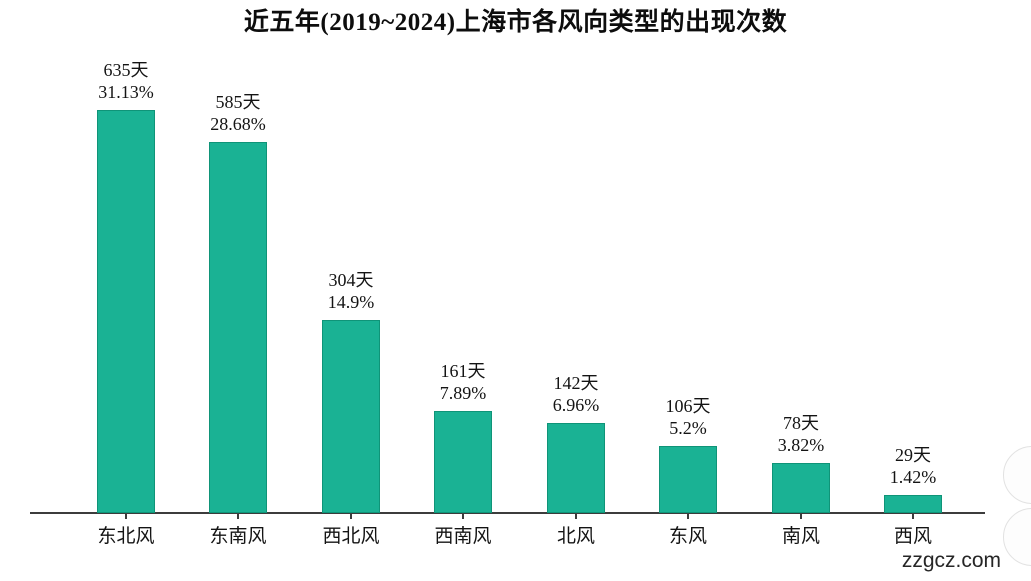  What do you see at coordinates (126, 311) in the screenshot?
I see `bar-东北风` at bounding box center [126, 311].